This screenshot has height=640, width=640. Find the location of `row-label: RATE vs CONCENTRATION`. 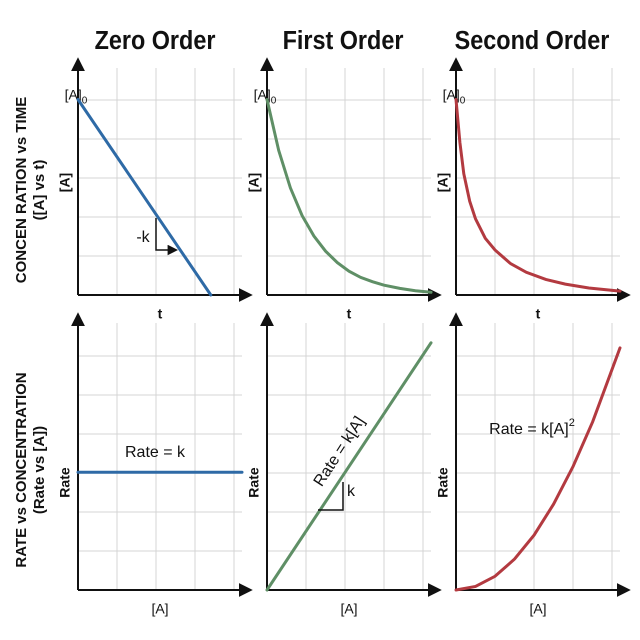

row-label: RATE vs CONCENTRATION is located at coordinates (21, 469).